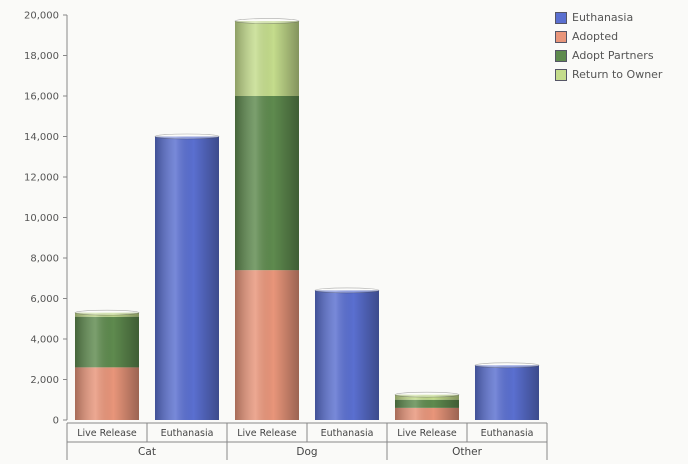 The image size is (688, 464). I want to click on x-group-label: Other, so click(467, 452).